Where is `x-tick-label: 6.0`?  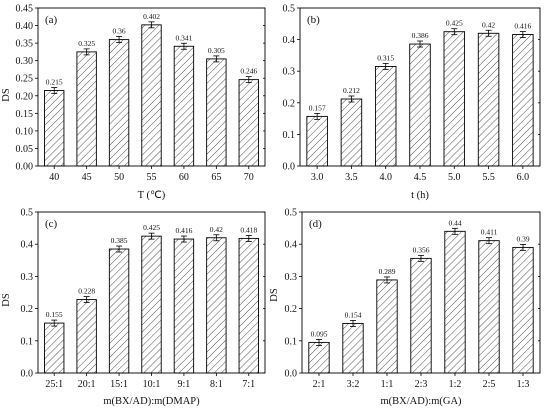 x-tick-label: 6.0 is located at coordinates (523, 177).